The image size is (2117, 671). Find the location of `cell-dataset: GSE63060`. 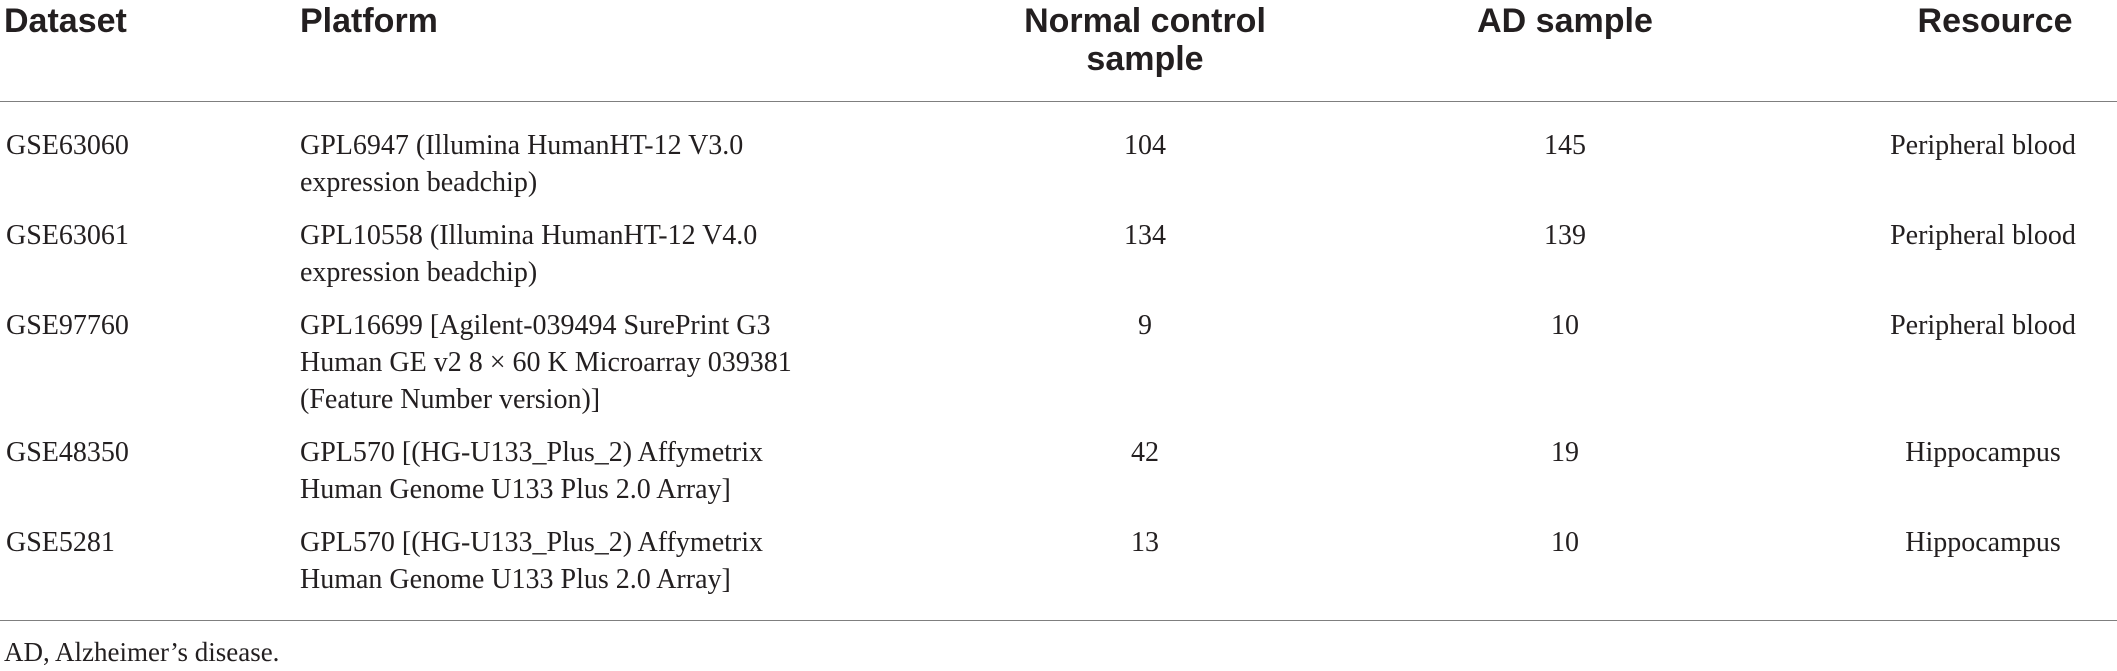

cell-dataset: GSE63060 is located at coordinates (67, 145).